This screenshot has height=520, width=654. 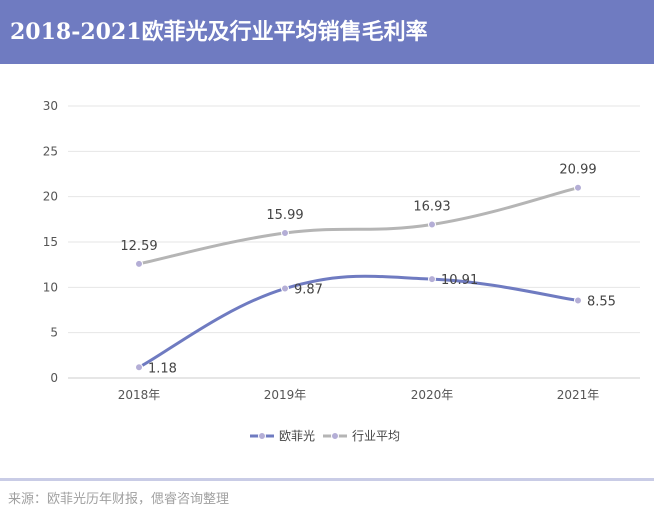 What do you see at coordinates (54, 333) in the screenshot?
I see `y-tick-label: 5` at bounding box center [54, 333].